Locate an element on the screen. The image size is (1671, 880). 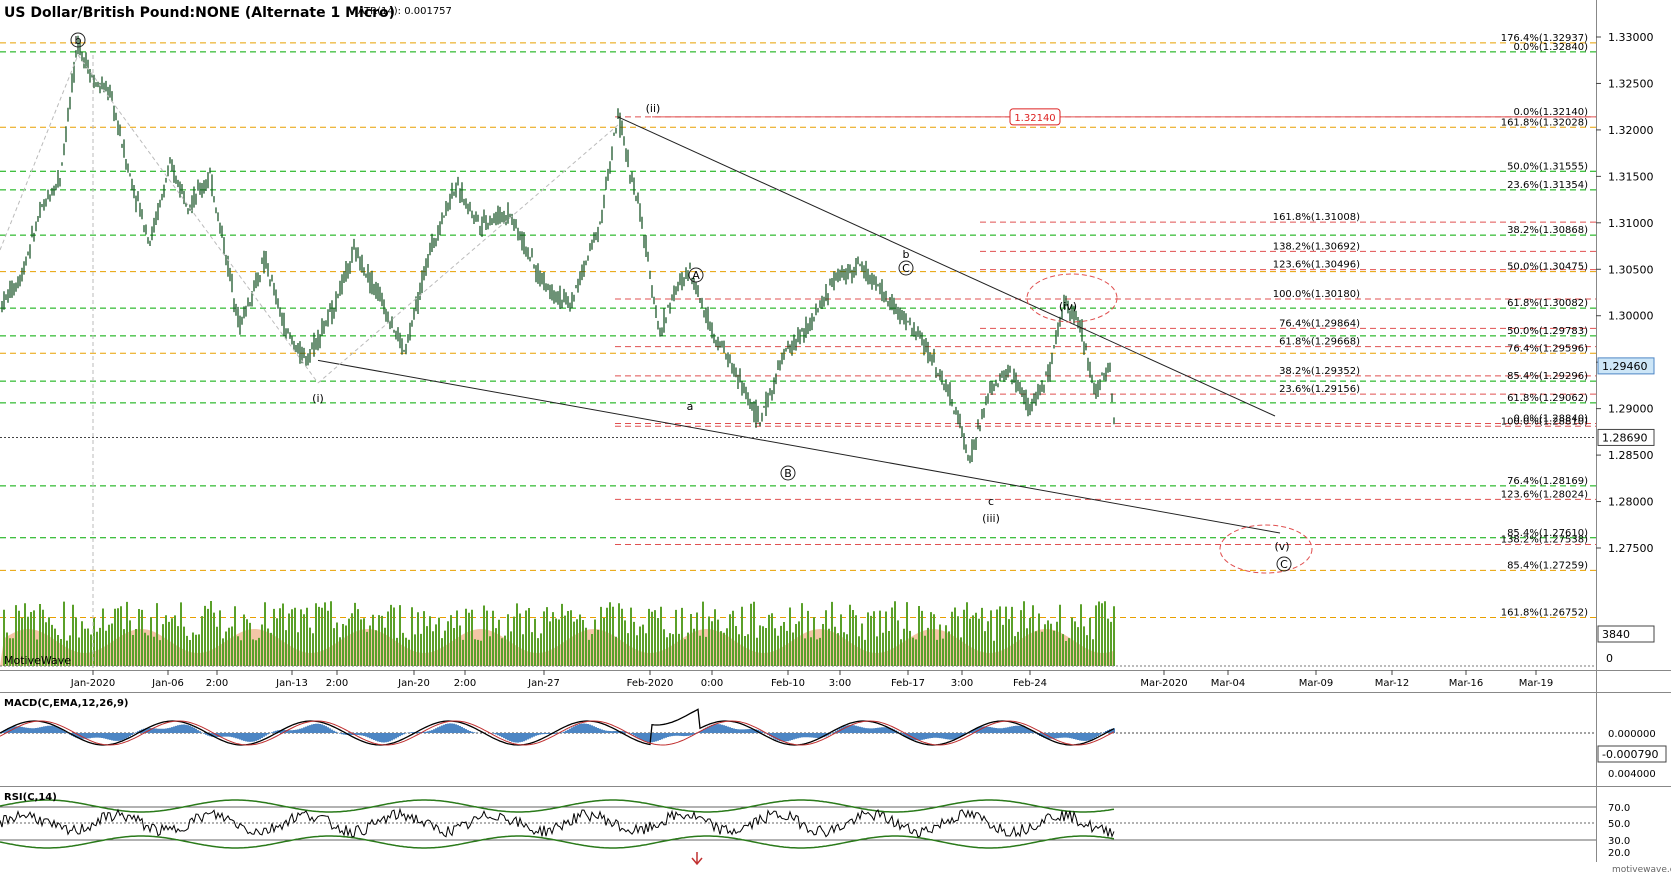
rsi-panel: 70.0 50.0 30.020.0 is located at coordinates (815, 832).